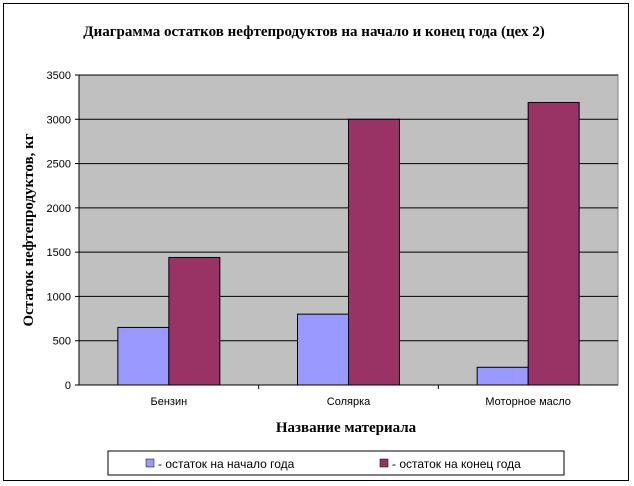  I want to click on y-tick-label: 500, so click(62, 342).